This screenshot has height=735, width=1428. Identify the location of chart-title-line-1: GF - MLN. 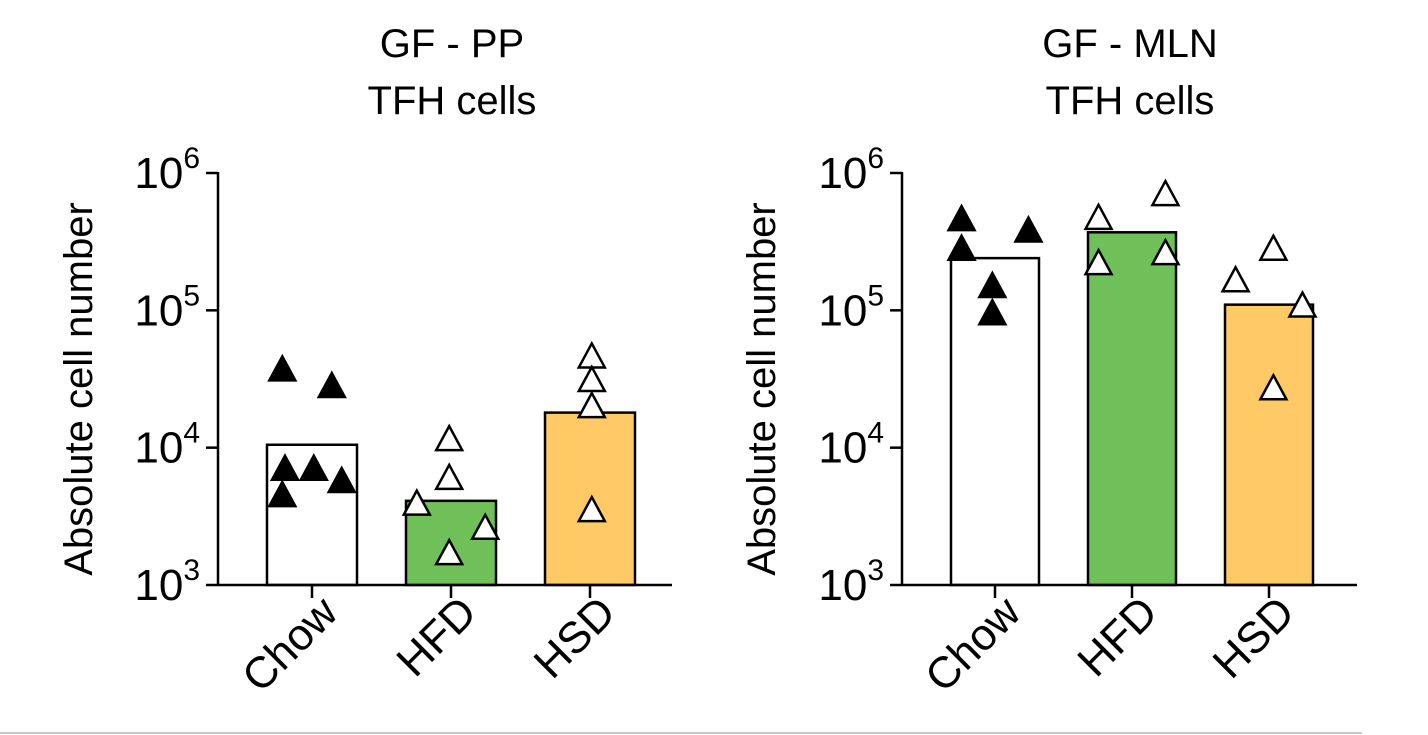
(1130, 44).